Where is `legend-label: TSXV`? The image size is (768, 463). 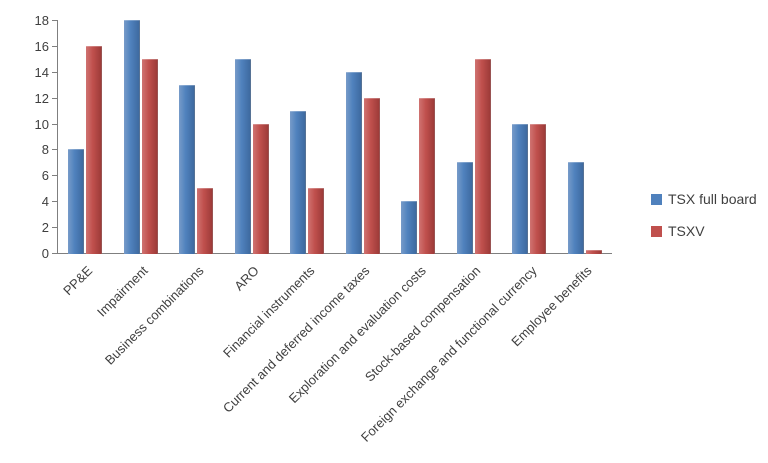
legend-label: TSXV is located at coordinates (686, 231).